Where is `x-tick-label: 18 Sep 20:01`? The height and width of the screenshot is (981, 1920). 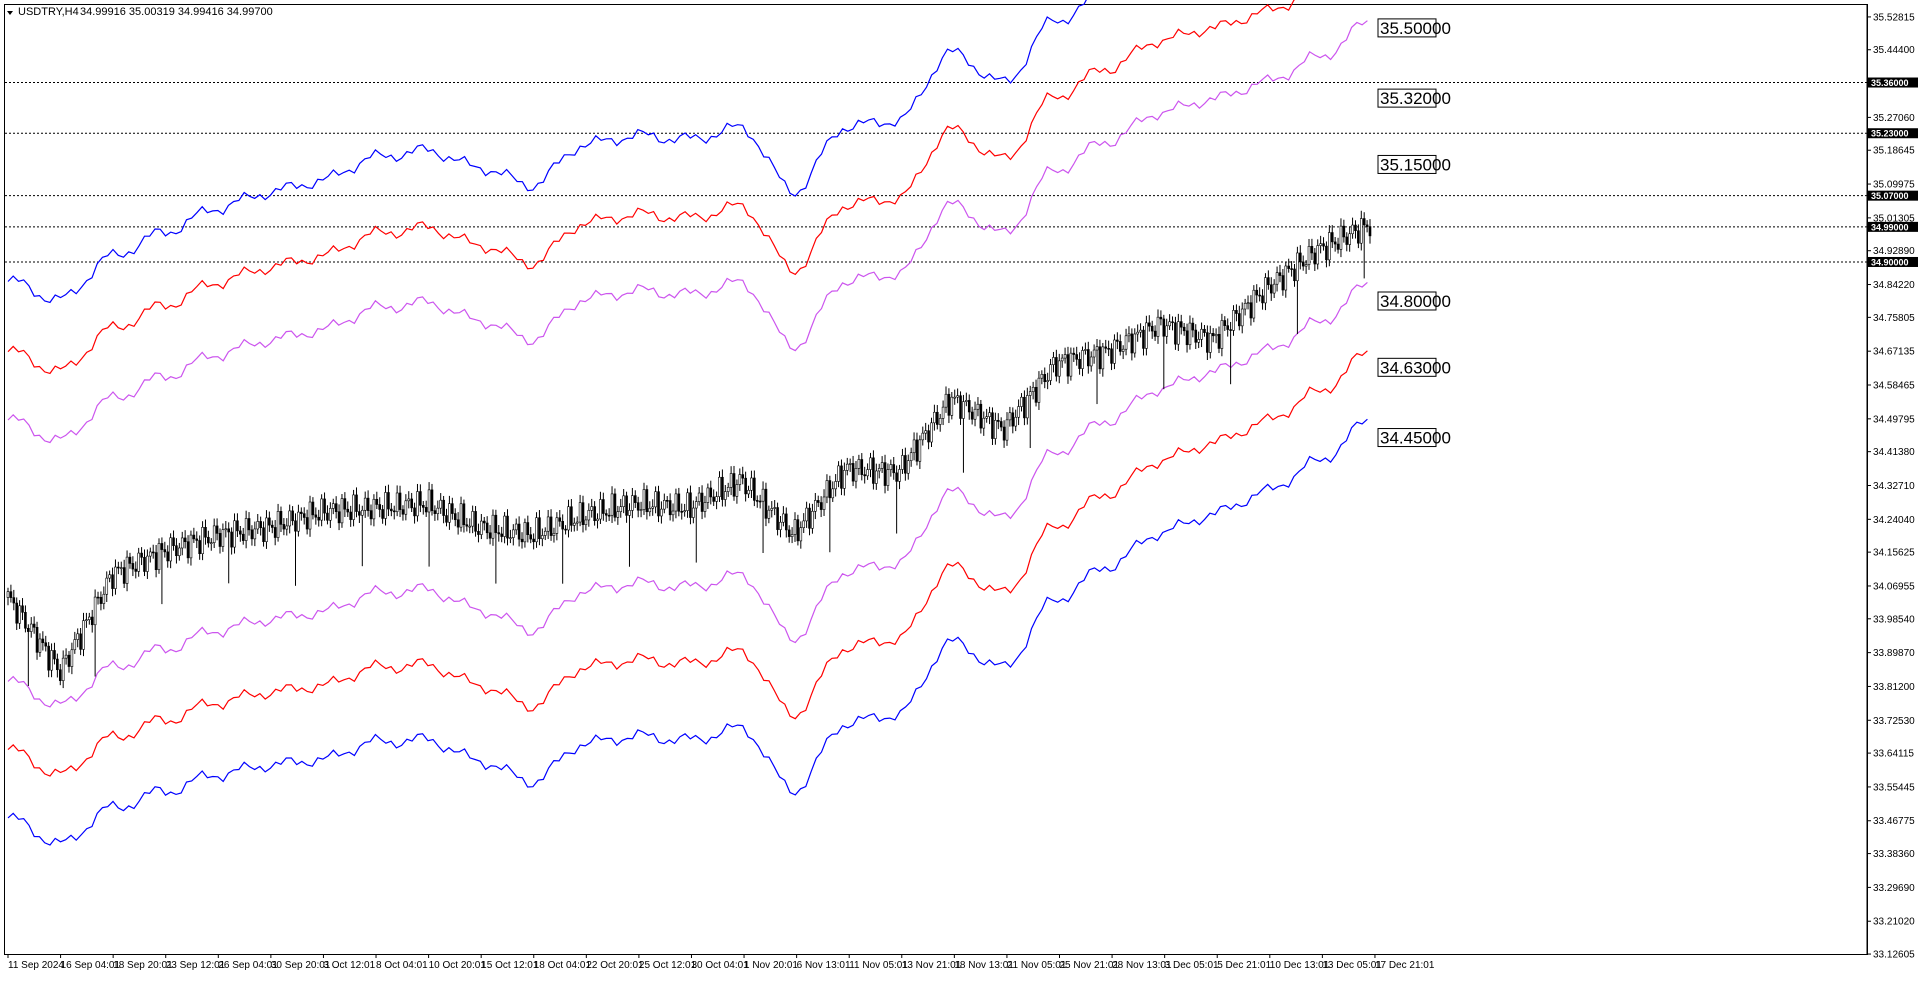 x-tick-label: 18 Sep 20:01 is located at coordinates (143, 965).